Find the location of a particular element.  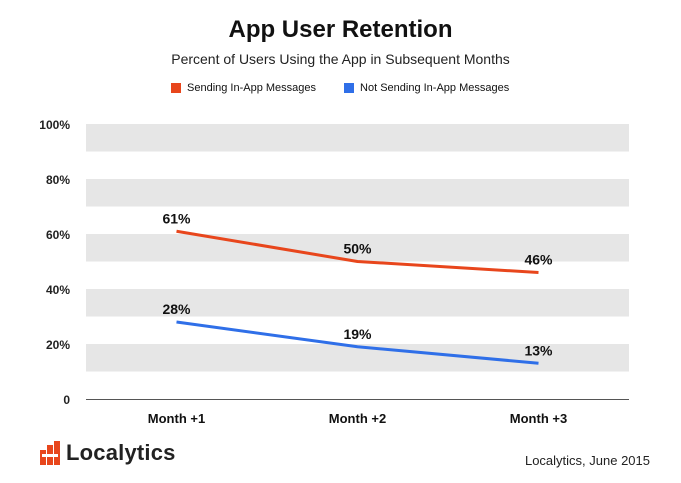

logo-text: Localytics is located at coordinates (121, 452).